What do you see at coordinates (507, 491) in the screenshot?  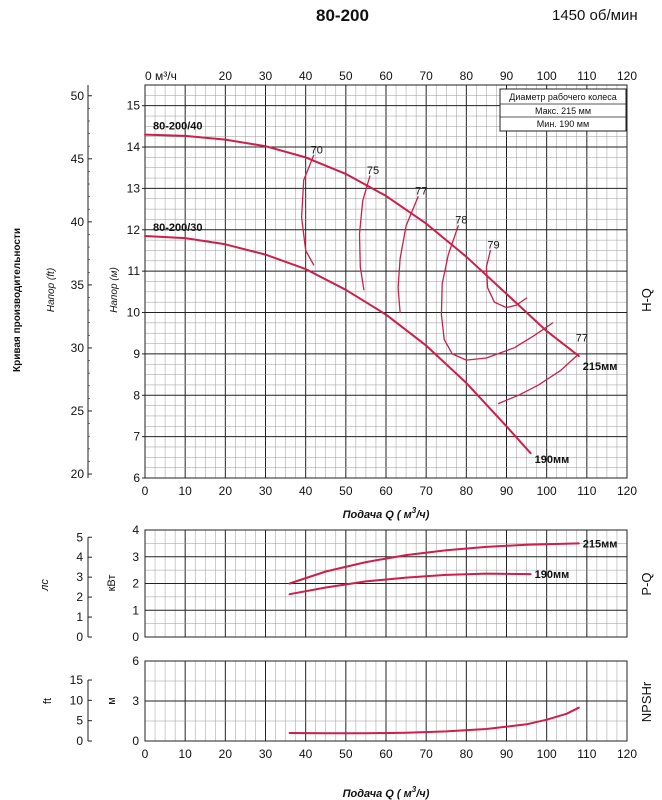 I see `hq-x-tick: 90` at bounding box center [507, 491].